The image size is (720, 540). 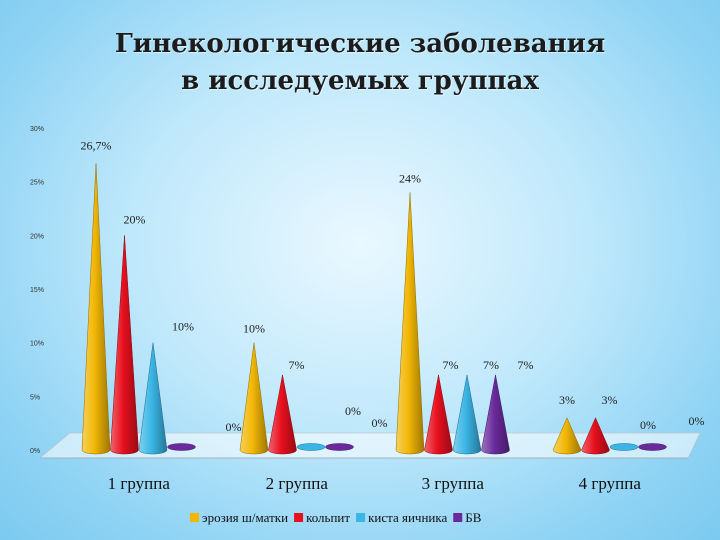 What do you see at coordinates (96, 145) in the screenshot?
I see `data-label: 26,7%` at bounding box center [96, 145].